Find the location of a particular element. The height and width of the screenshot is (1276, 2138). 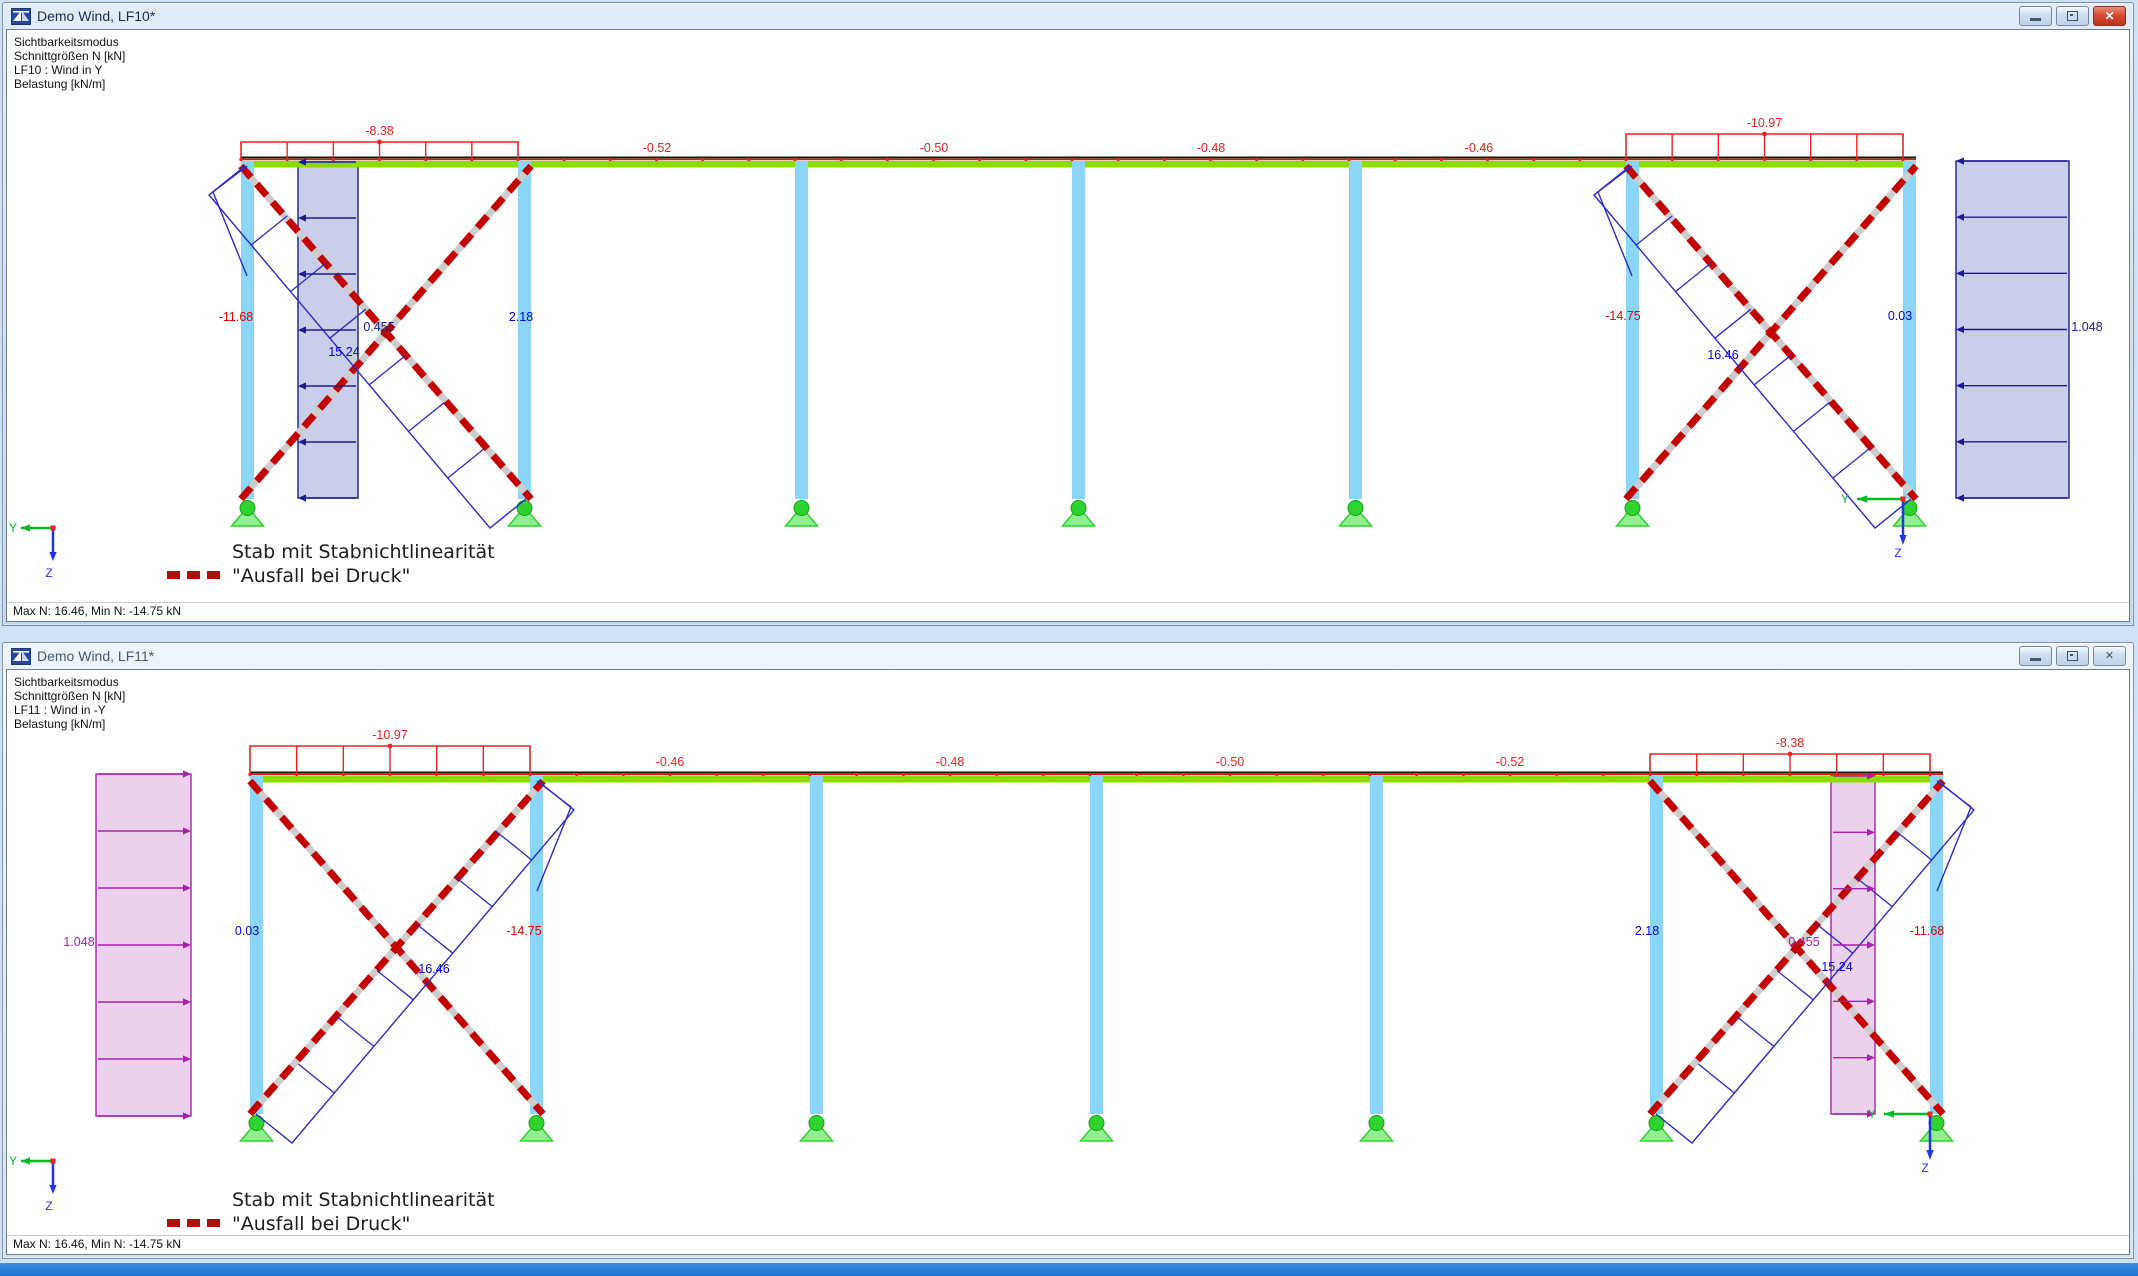

minimize-icon is located at coordinates (2035, 659).